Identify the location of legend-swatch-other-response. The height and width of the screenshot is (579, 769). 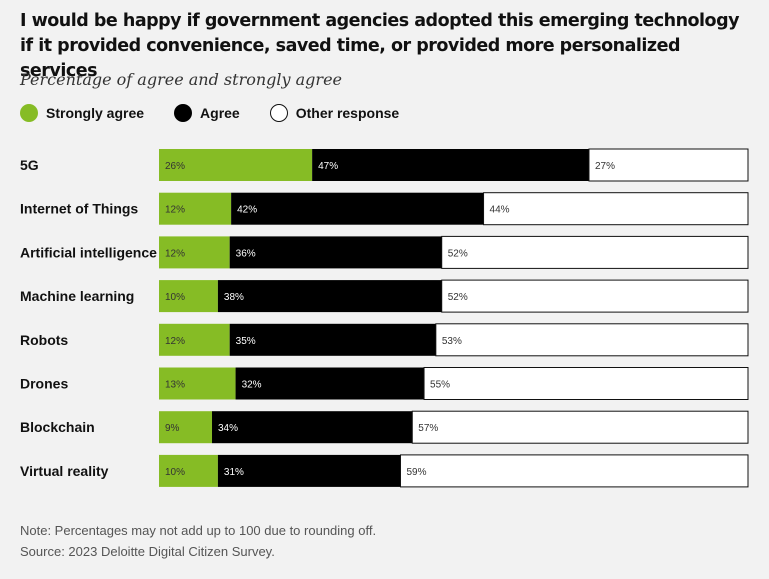
(278, 113).